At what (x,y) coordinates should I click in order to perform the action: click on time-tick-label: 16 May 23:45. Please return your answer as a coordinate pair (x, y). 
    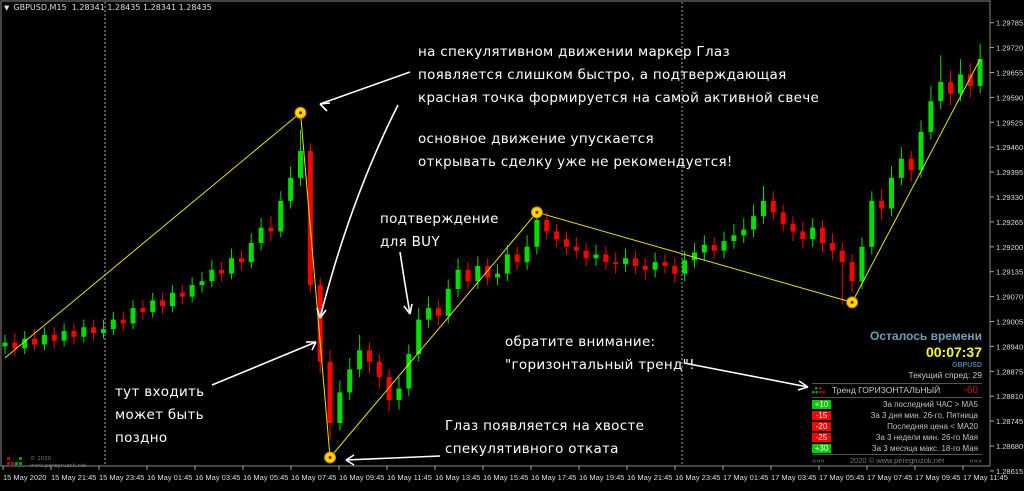
    Looking at the image, I should click on (697, 477).